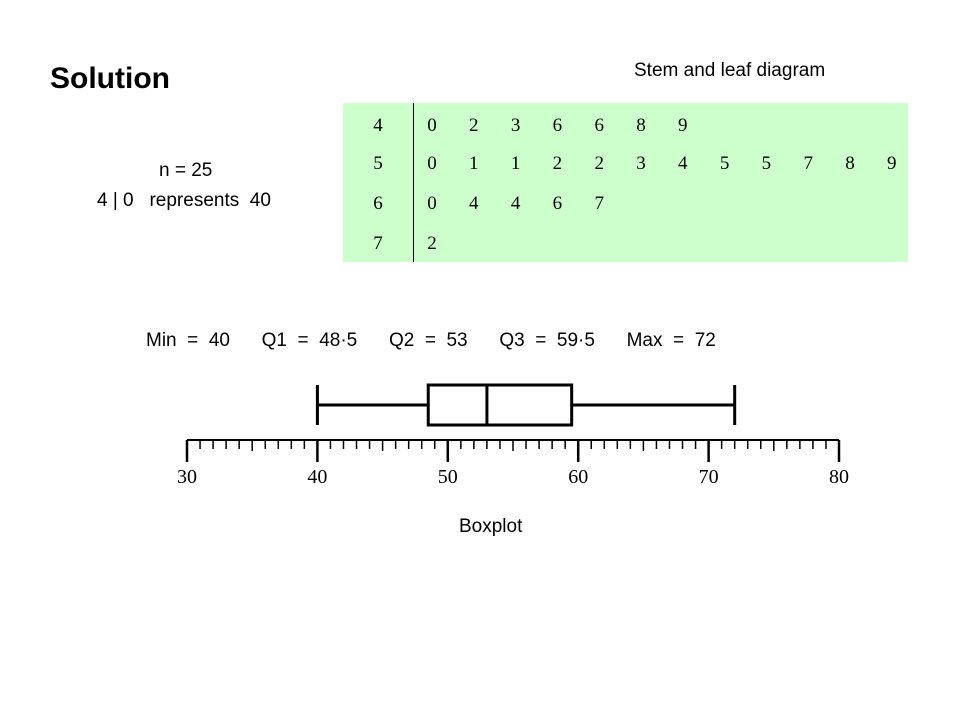 The height and width of the screenshot is (720, 960). I want to click on stem-leaf-row: 5 0 1 1 2 2 3 4 5 5 7 8 9, so click(625, 164).